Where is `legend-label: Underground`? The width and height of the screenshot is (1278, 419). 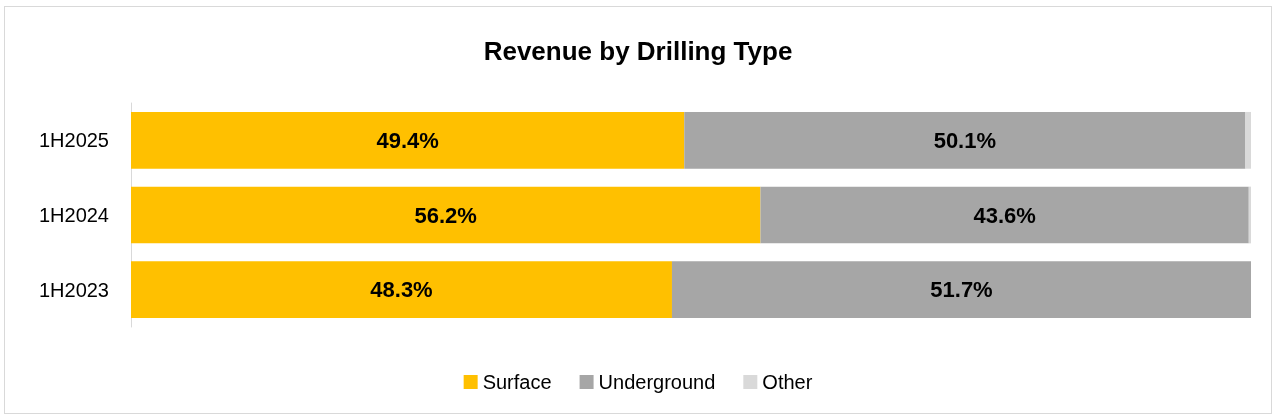
legend-label: Underground is located at coordinates (657, 382).